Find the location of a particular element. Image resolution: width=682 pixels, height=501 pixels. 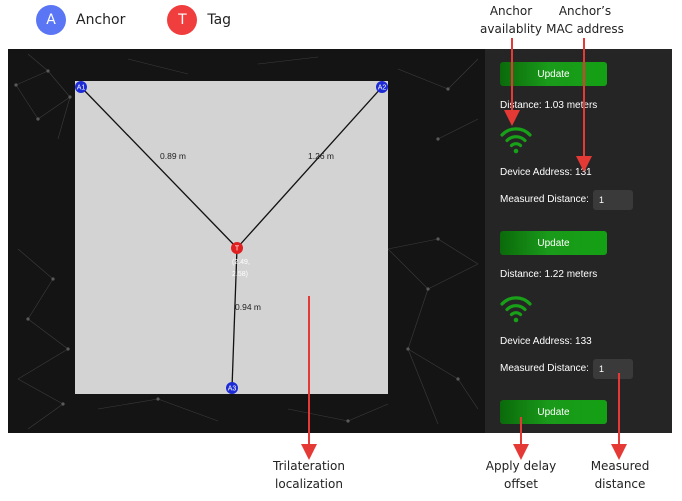

distance-readout-2: Distance: 1.22 meters is located at coordinates (548, 274).